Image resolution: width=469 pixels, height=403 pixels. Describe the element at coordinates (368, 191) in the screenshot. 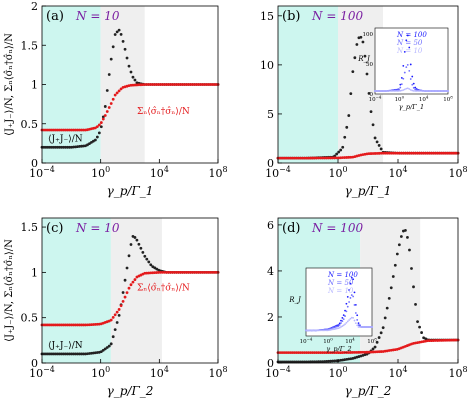

I see `x-axis-label: γ_p/Γ_1` at that location.